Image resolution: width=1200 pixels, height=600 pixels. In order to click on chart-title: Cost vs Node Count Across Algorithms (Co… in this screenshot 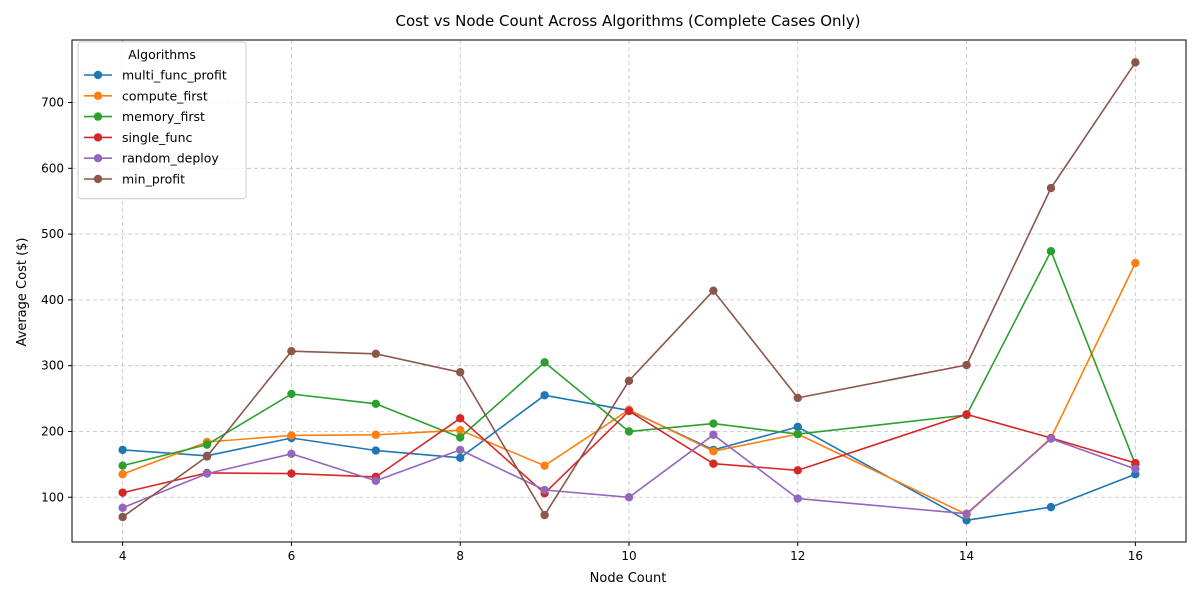, I will do `click(628, 21)`.